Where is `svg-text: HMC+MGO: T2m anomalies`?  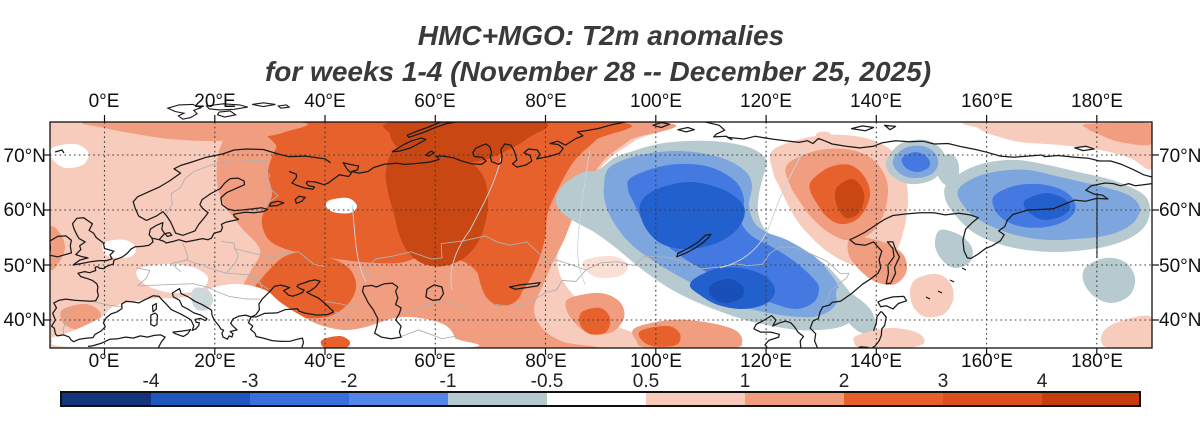 svg-text: HMC+MGO: T2m anomalies is located at coordinates (601, 35).